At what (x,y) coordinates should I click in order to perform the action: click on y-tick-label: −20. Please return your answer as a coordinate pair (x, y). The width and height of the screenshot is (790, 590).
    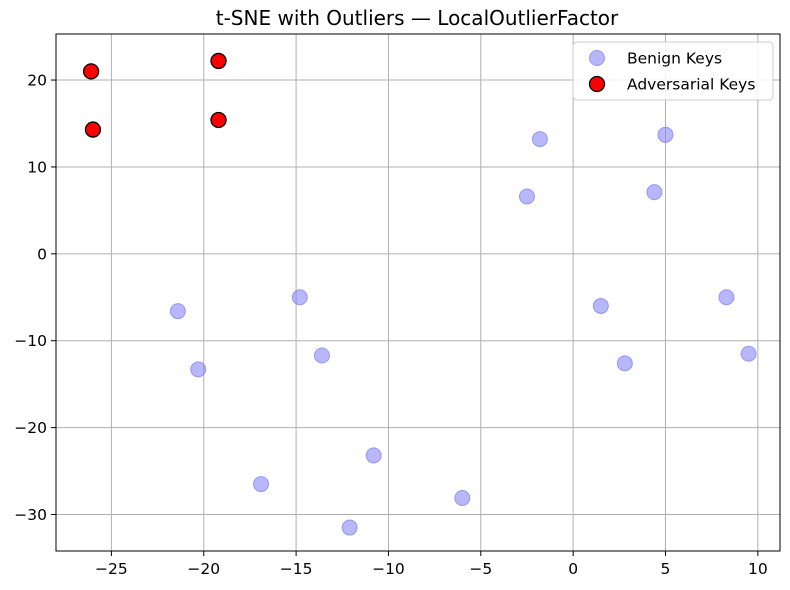
    Looking at the image, I should click on (30, 428).